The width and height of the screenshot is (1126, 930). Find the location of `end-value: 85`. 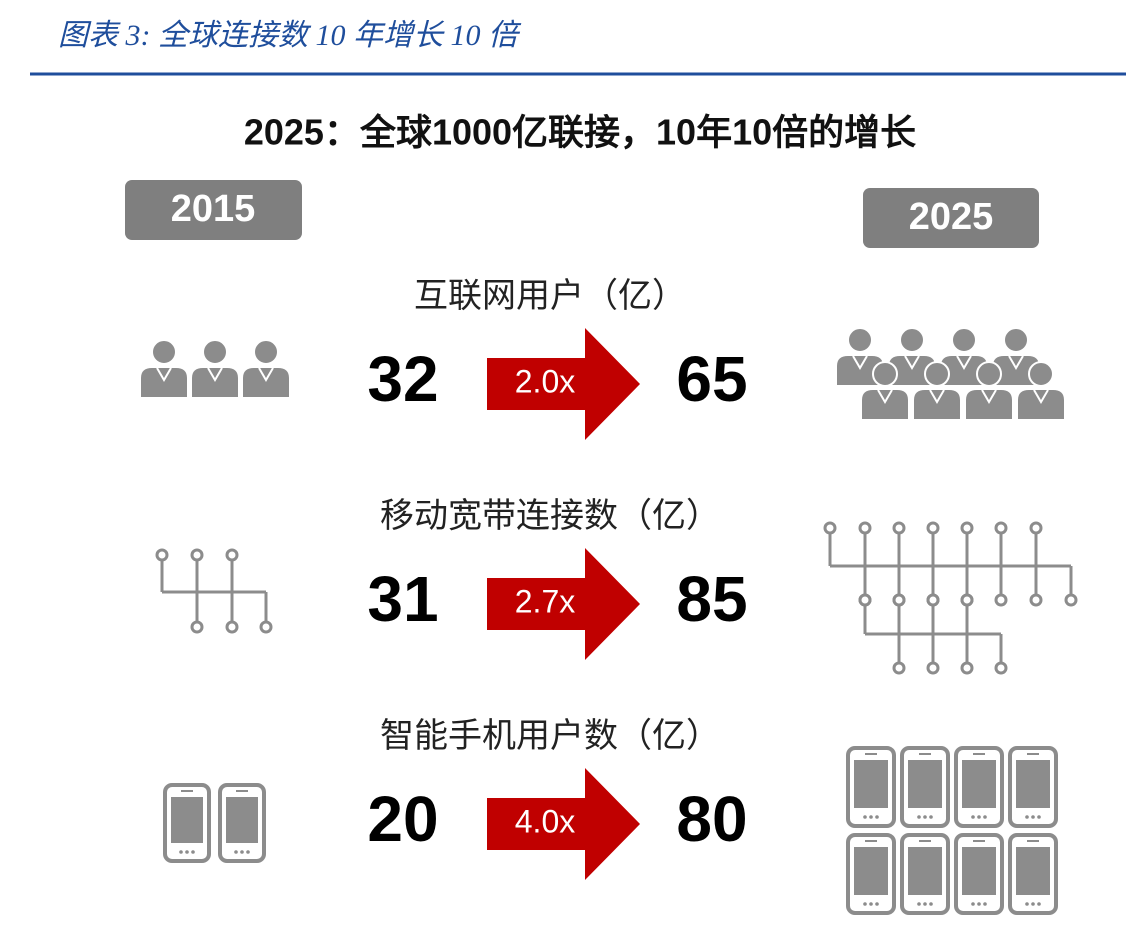

end-value: 85 is located at coordinates (711, 599).